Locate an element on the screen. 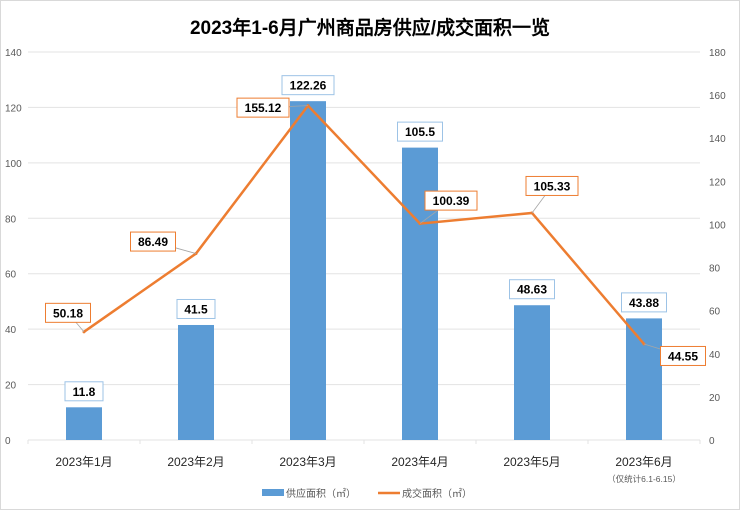 This screenshot has height=510, width=740. y-right-tick-label: 80 is located at coordinates (715, 269).